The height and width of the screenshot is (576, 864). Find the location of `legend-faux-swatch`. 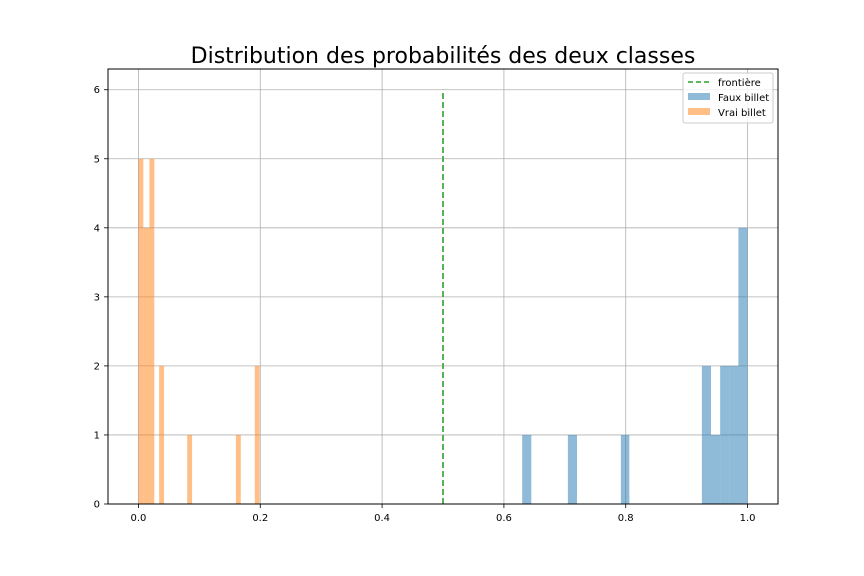

legend-faux-swatch is located at coordinates (699, 96).